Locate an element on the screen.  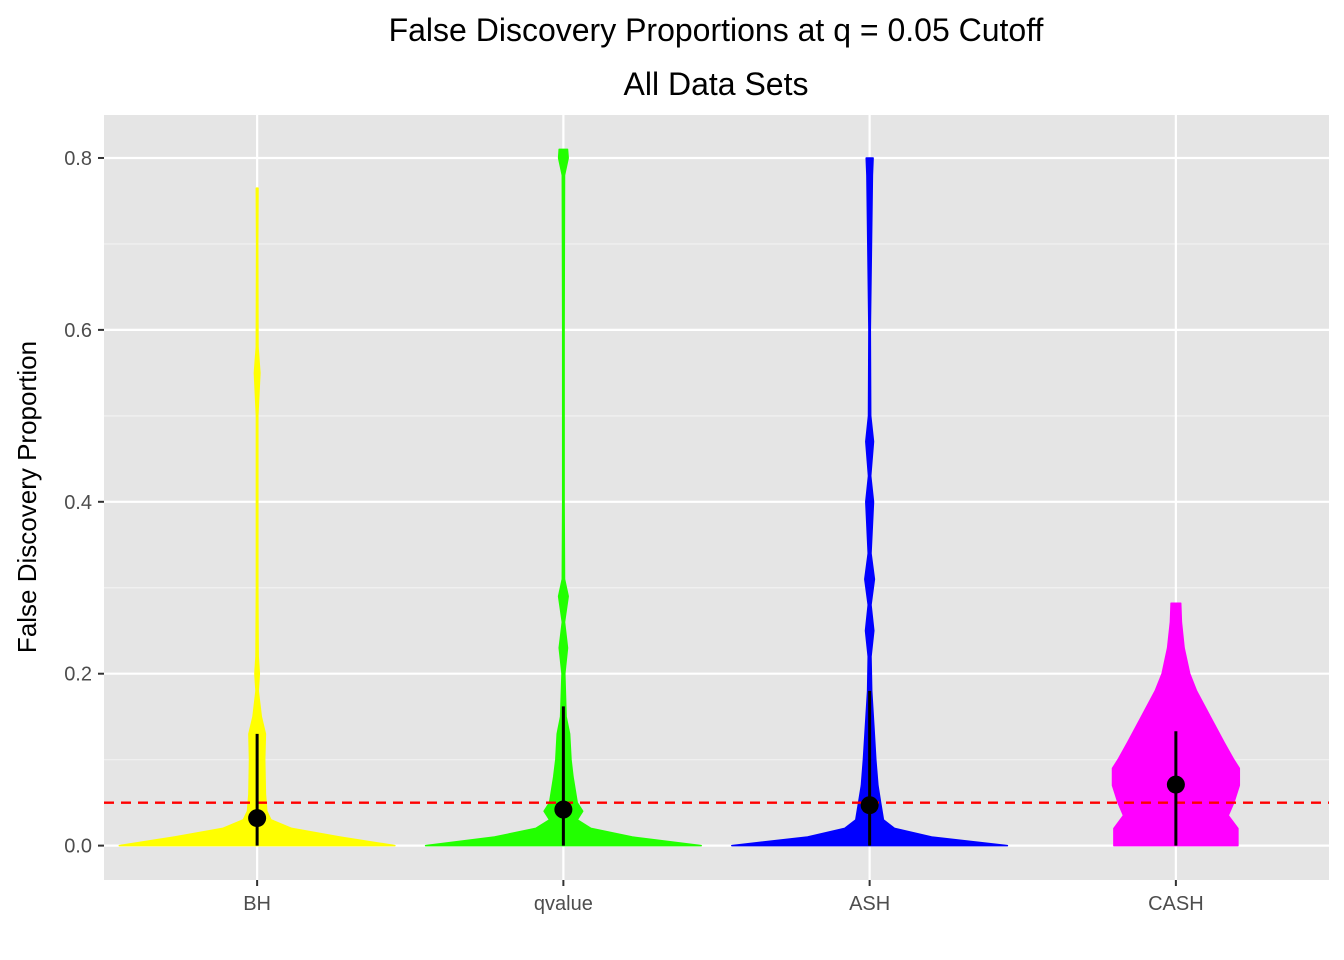
violin-CASH is located at coordinates (1176, 724).